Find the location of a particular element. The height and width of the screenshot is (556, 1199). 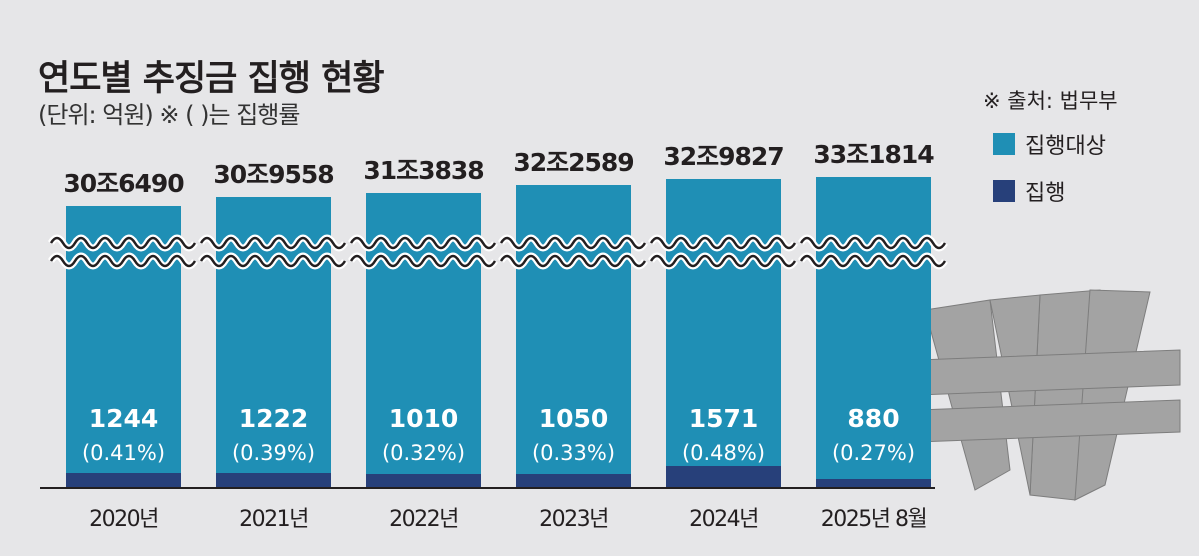

execution-rate-label: (0.41%) is located at coordinates (123, 453).